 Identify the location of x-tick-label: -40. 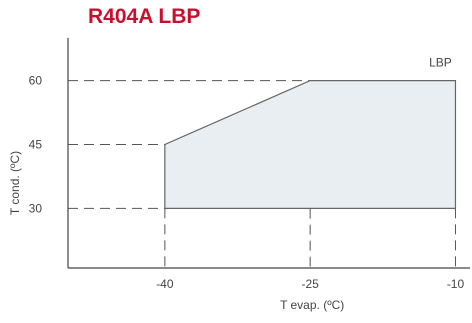
(165, 284).